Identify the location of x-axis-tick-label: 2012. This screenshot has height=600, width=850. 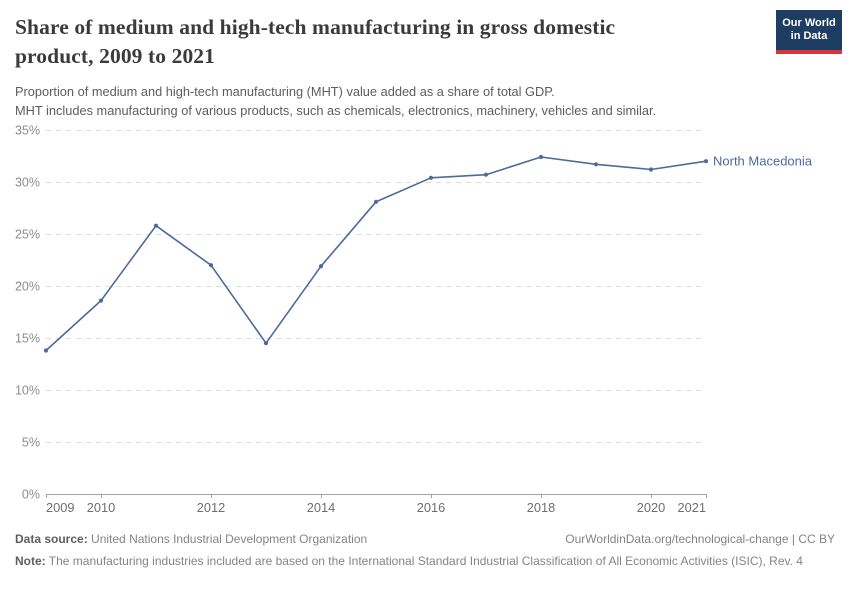
(211, 507).